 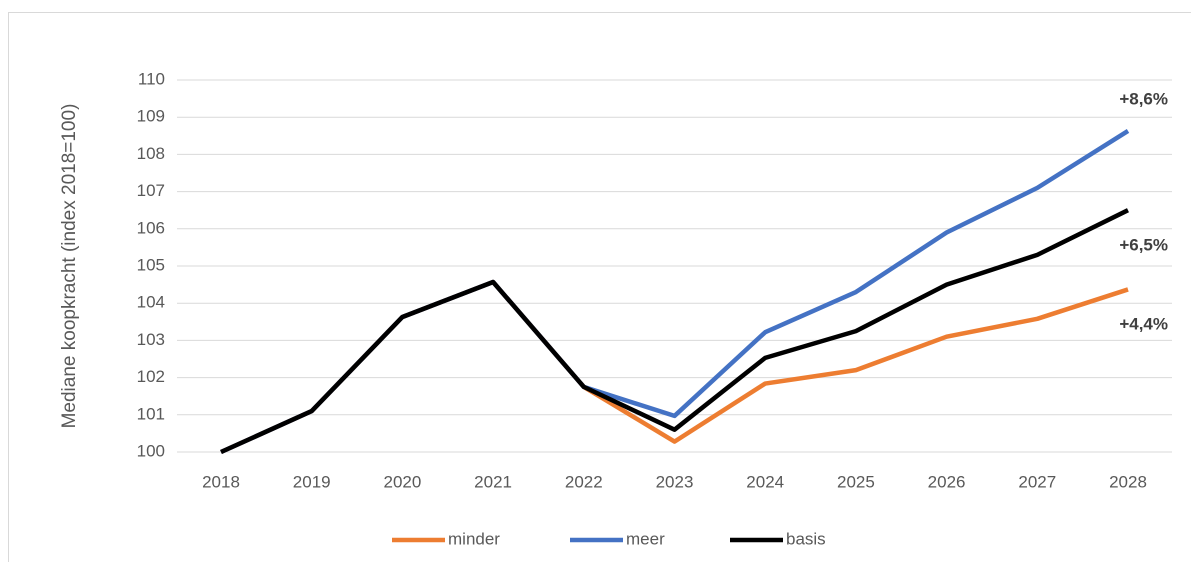 What do you see at coordinates (402, 481) in the screenshot?
I see `x-tick-label: 2020` at bounding box center [402, 481].